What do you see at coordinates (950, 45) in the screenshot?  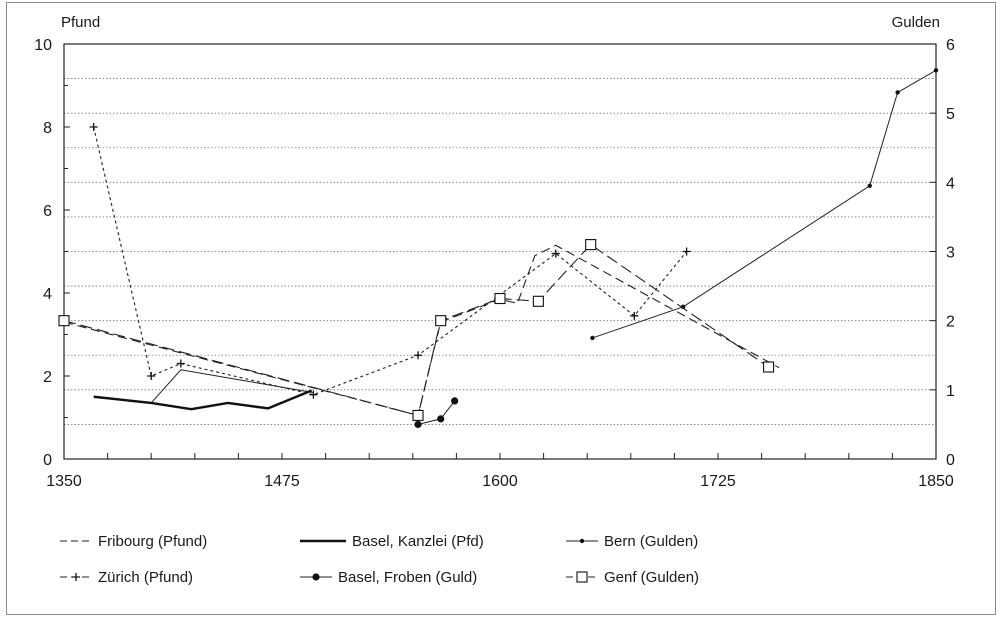 I see `y-right-tick-label: 6` at bounding box center [950, 45].